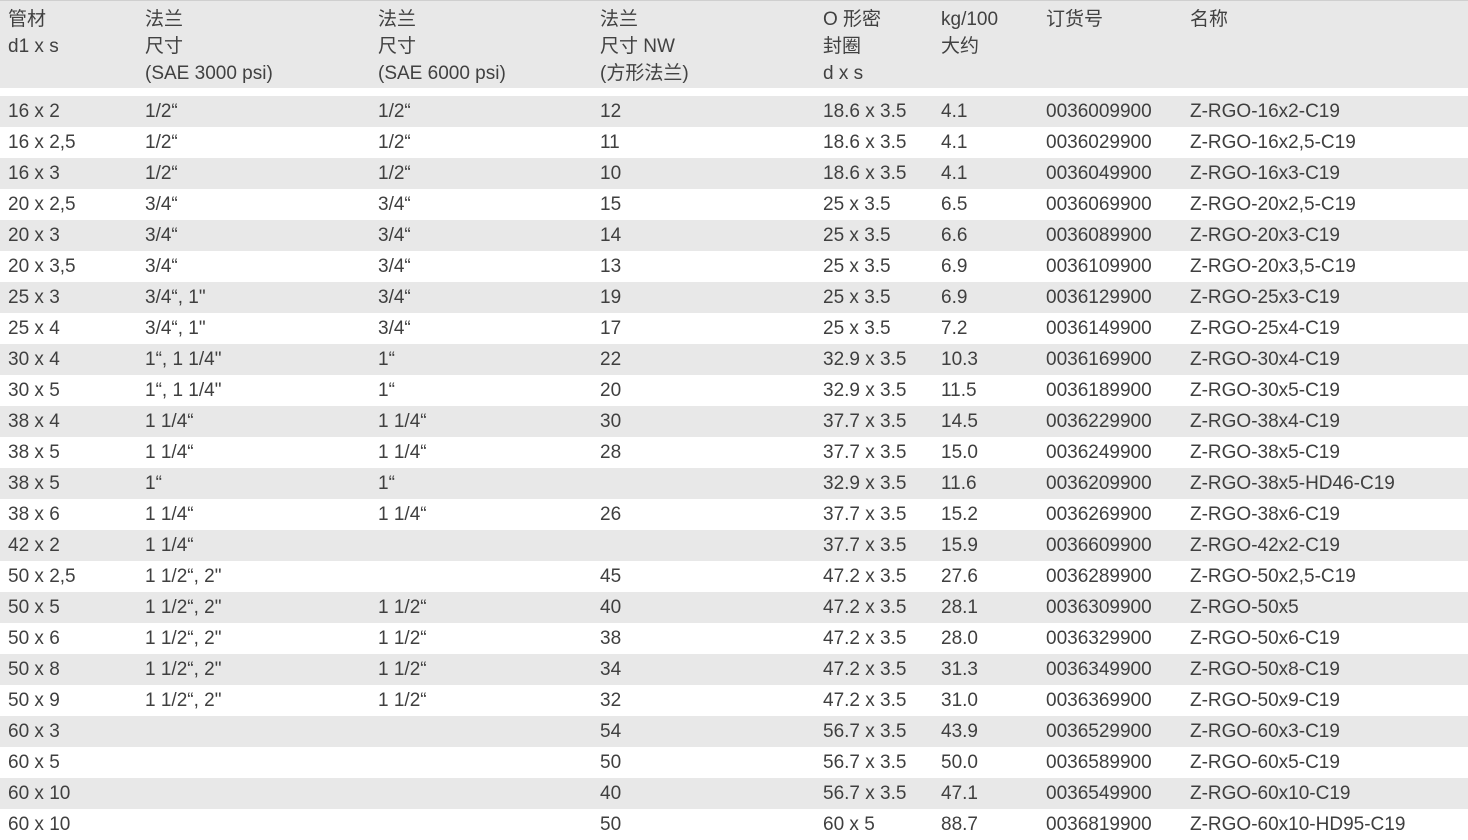 Image resolution: width=1468 pixels, height=840 pixels. I want to click on cell-order-no: 0036269900, so click(1099, 514).